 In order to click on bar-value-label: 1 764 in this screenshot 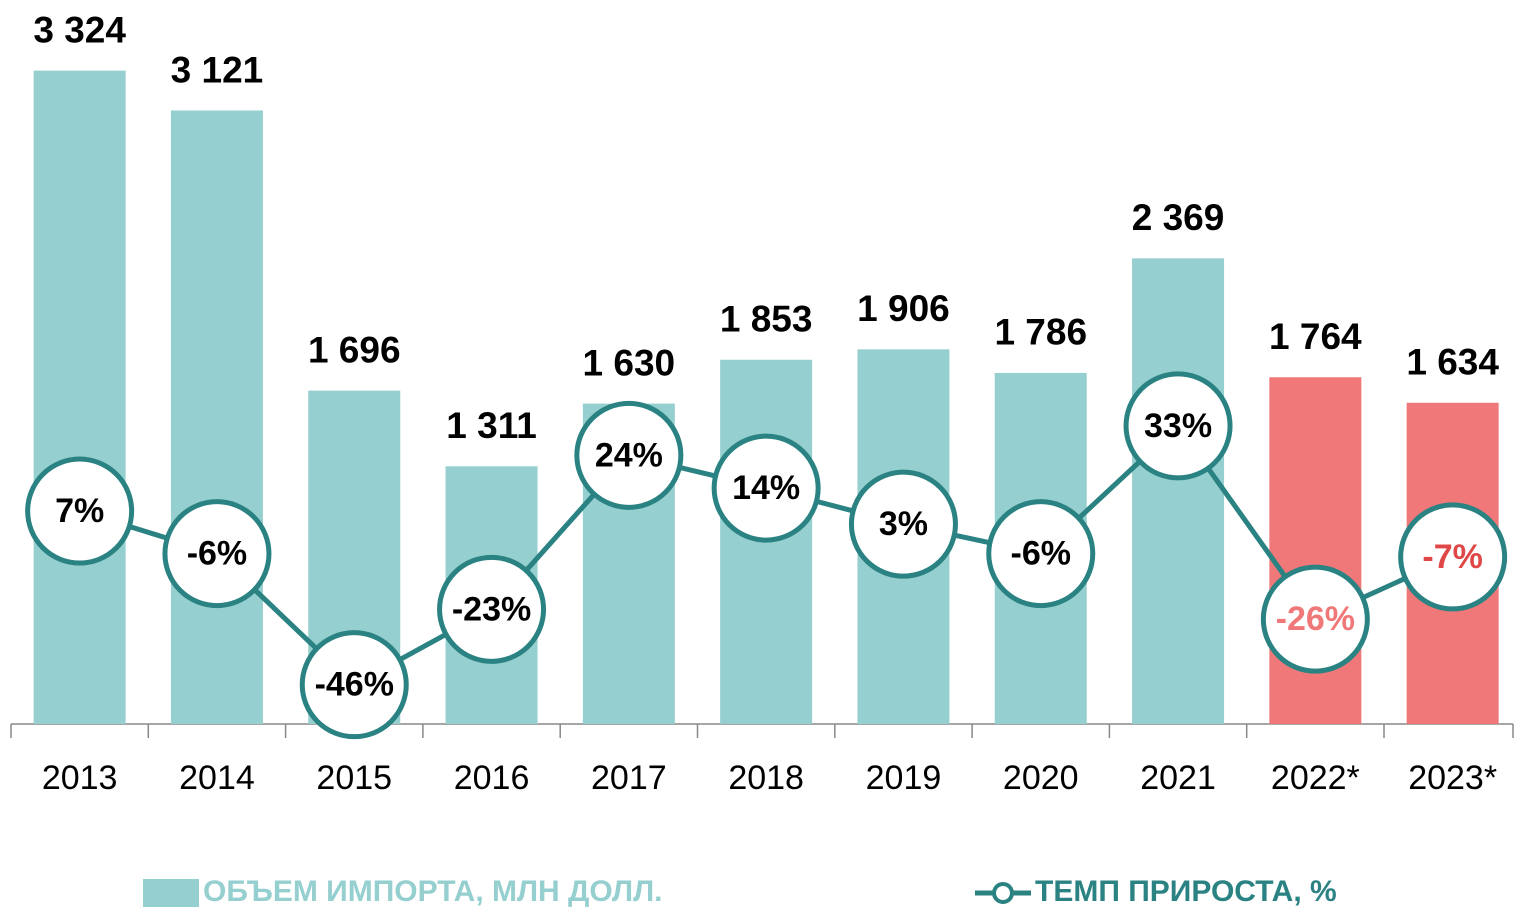, I will do `click(1315, 336)`.